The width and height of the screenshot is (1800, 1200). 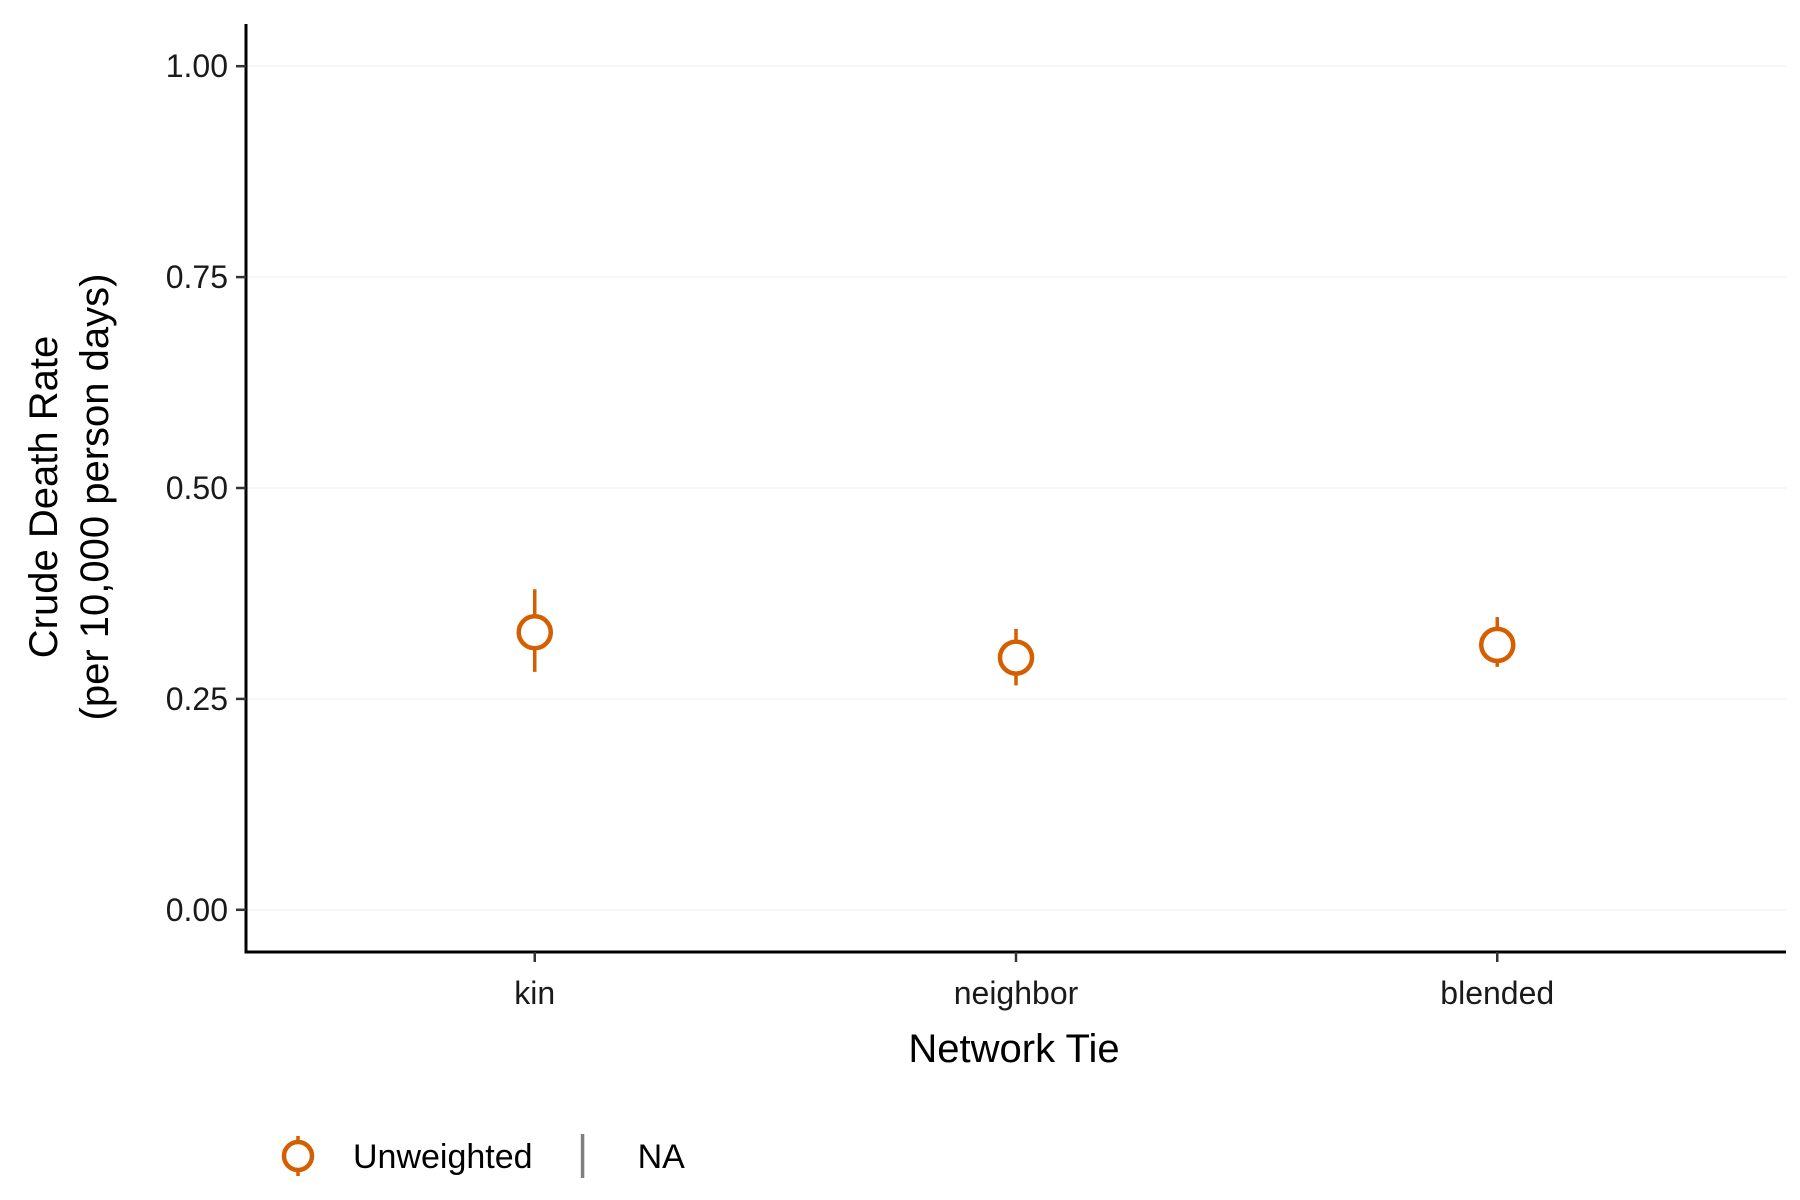 I want to click on x-tick-label-kin: kin, so click(x=534, y=993).